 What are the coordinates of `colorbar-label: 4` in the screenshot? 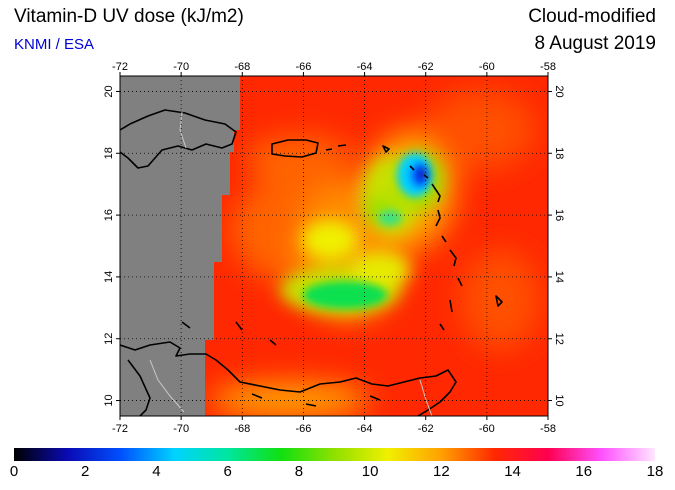 It's located at (156, 471).